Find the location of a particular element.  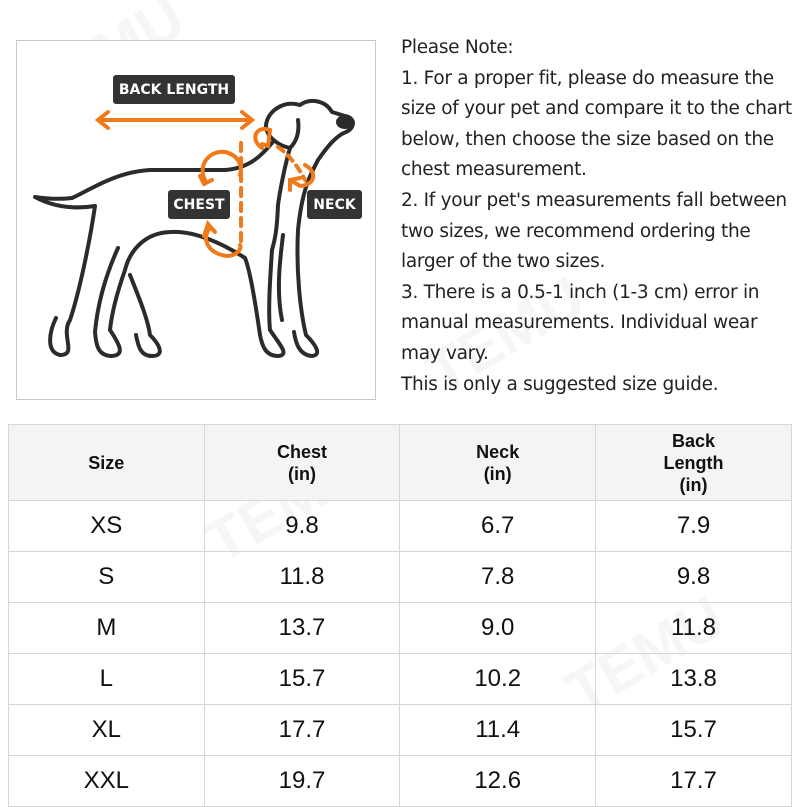

column-header: Back Length (in) is located at coordinates (693, 462).